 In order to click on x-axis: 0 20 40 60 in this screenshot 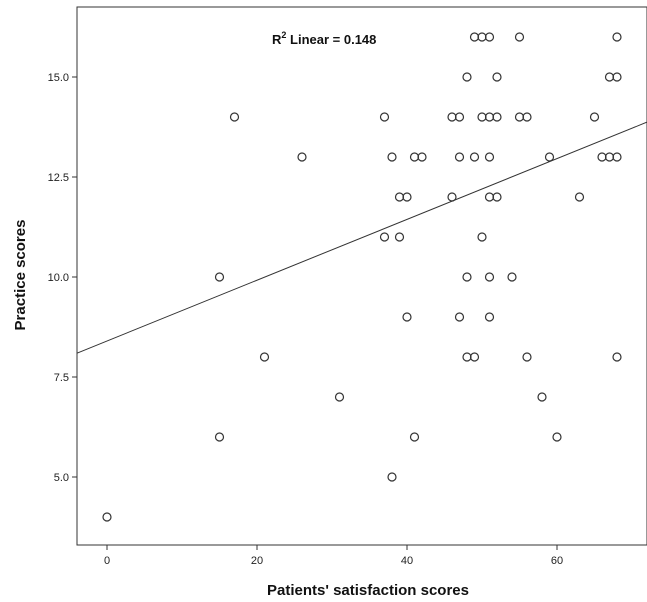, I will do `click(333, 556)`.